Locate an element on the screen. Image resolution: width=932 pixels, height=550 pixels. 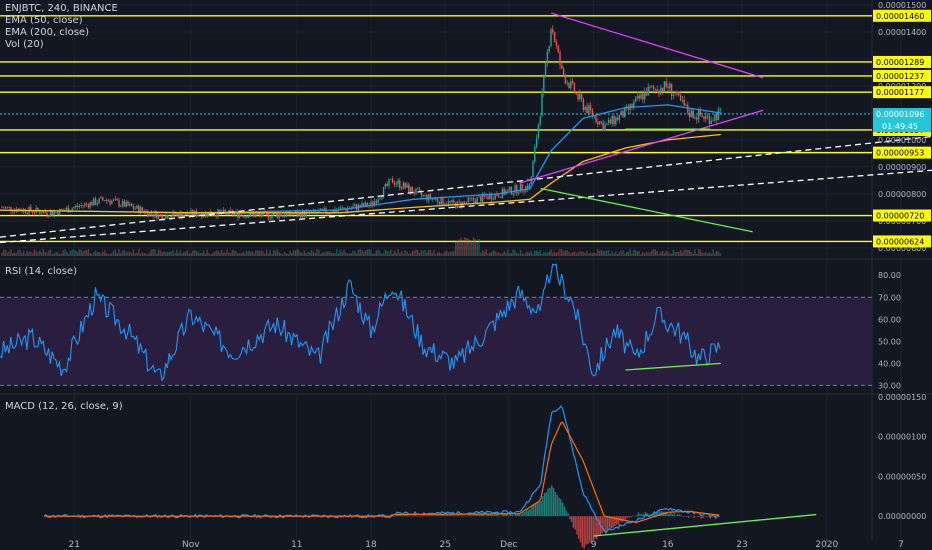
volume-legend: Vol (20) is located at coordinates (24, 44).